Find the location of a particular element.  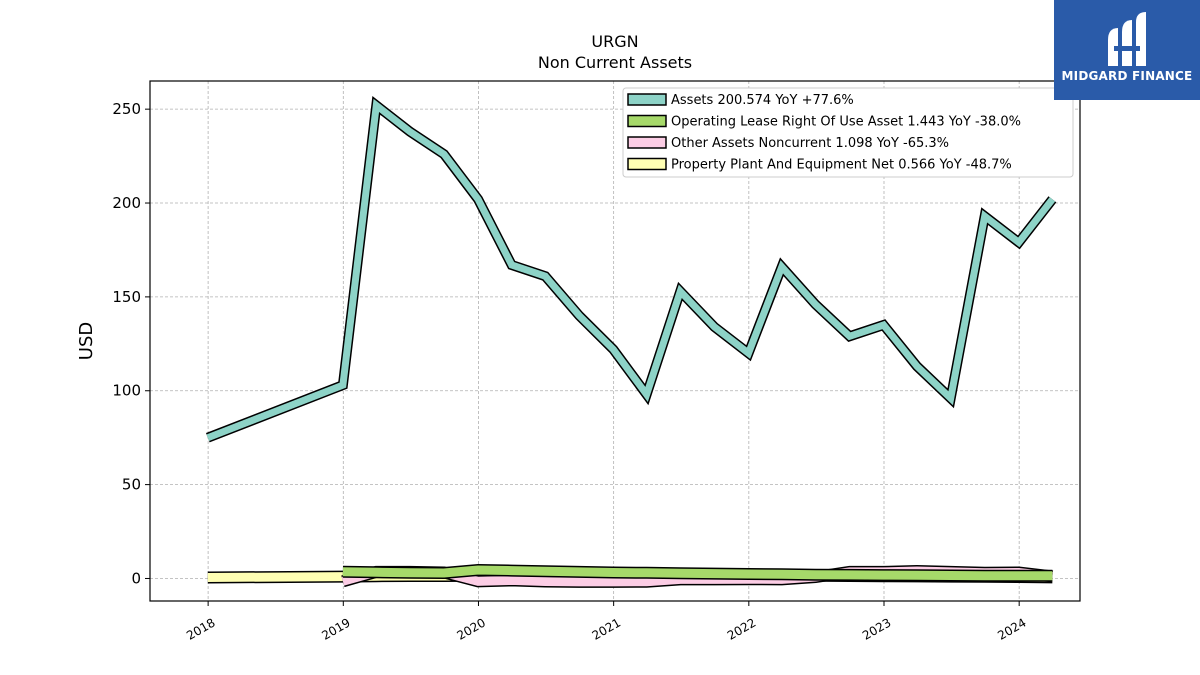

y-tick-label: 0 is located at coordinates (136, 578).